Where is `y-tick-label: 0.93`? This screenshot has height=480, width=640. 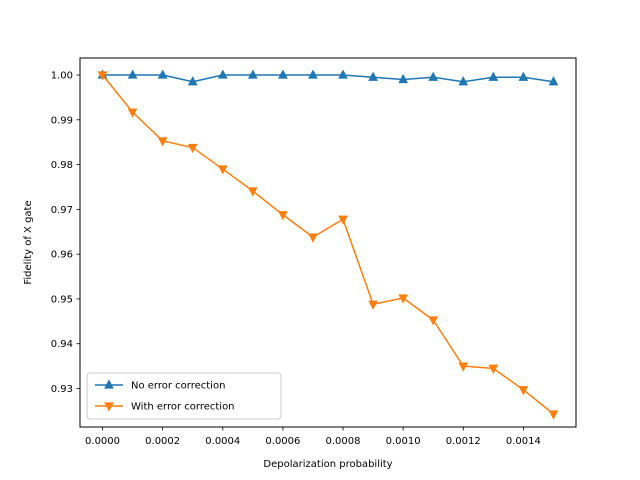 y-tick-label: 0.93 is located at coordinates (62, 389).